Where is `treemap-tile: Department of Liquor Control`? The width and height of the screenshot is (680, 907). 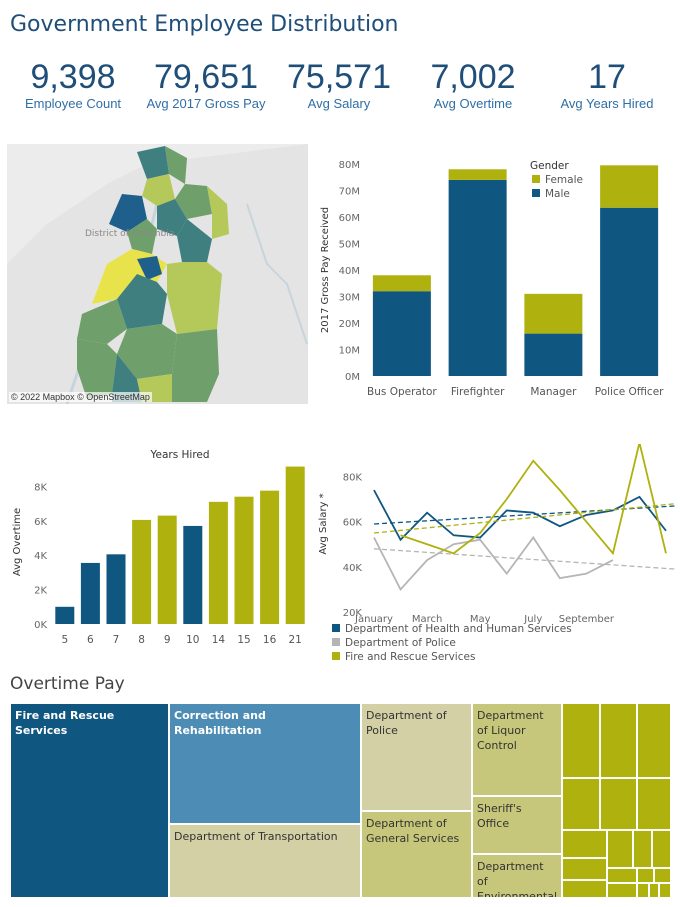
treemap-tile: Department of Liquor Control is located at coordinates (517, 749).